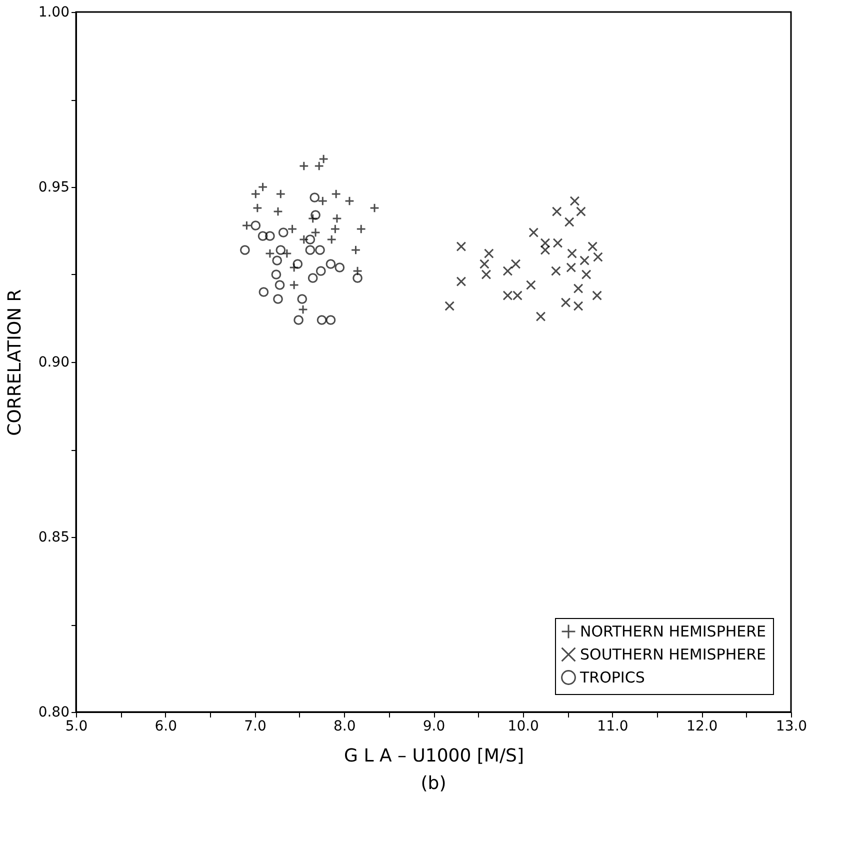 The height and width of the screenshot is (867, 850). What do you see at coordinates (54, 188) in the screenshot?
I see `y-tick-label: 0.95` at bounding box center [54, 188].